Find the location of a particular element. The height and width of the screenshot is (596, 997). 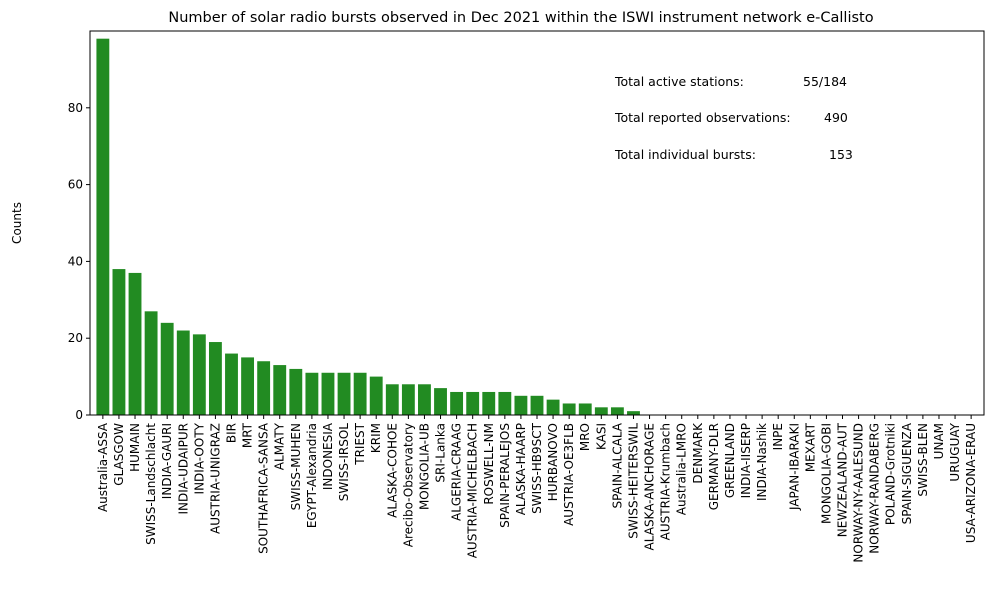

x-tick-label-11: ALMATY is located at coordinates (280, 446).